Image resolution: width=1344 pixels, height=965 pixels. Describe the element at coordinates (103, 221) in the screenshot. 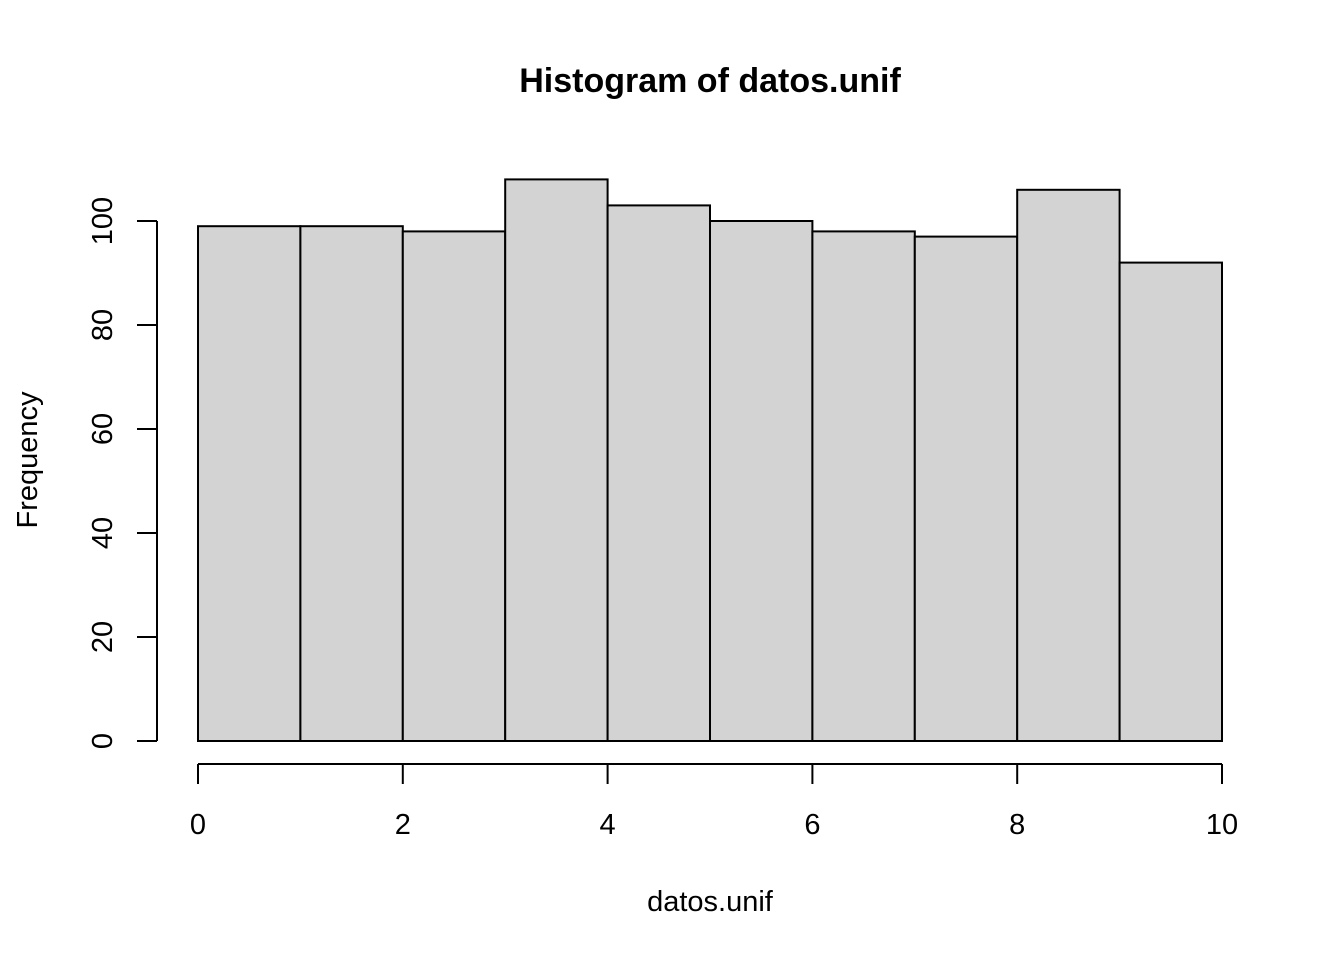

I see `y-tick-label: 100` at that location.